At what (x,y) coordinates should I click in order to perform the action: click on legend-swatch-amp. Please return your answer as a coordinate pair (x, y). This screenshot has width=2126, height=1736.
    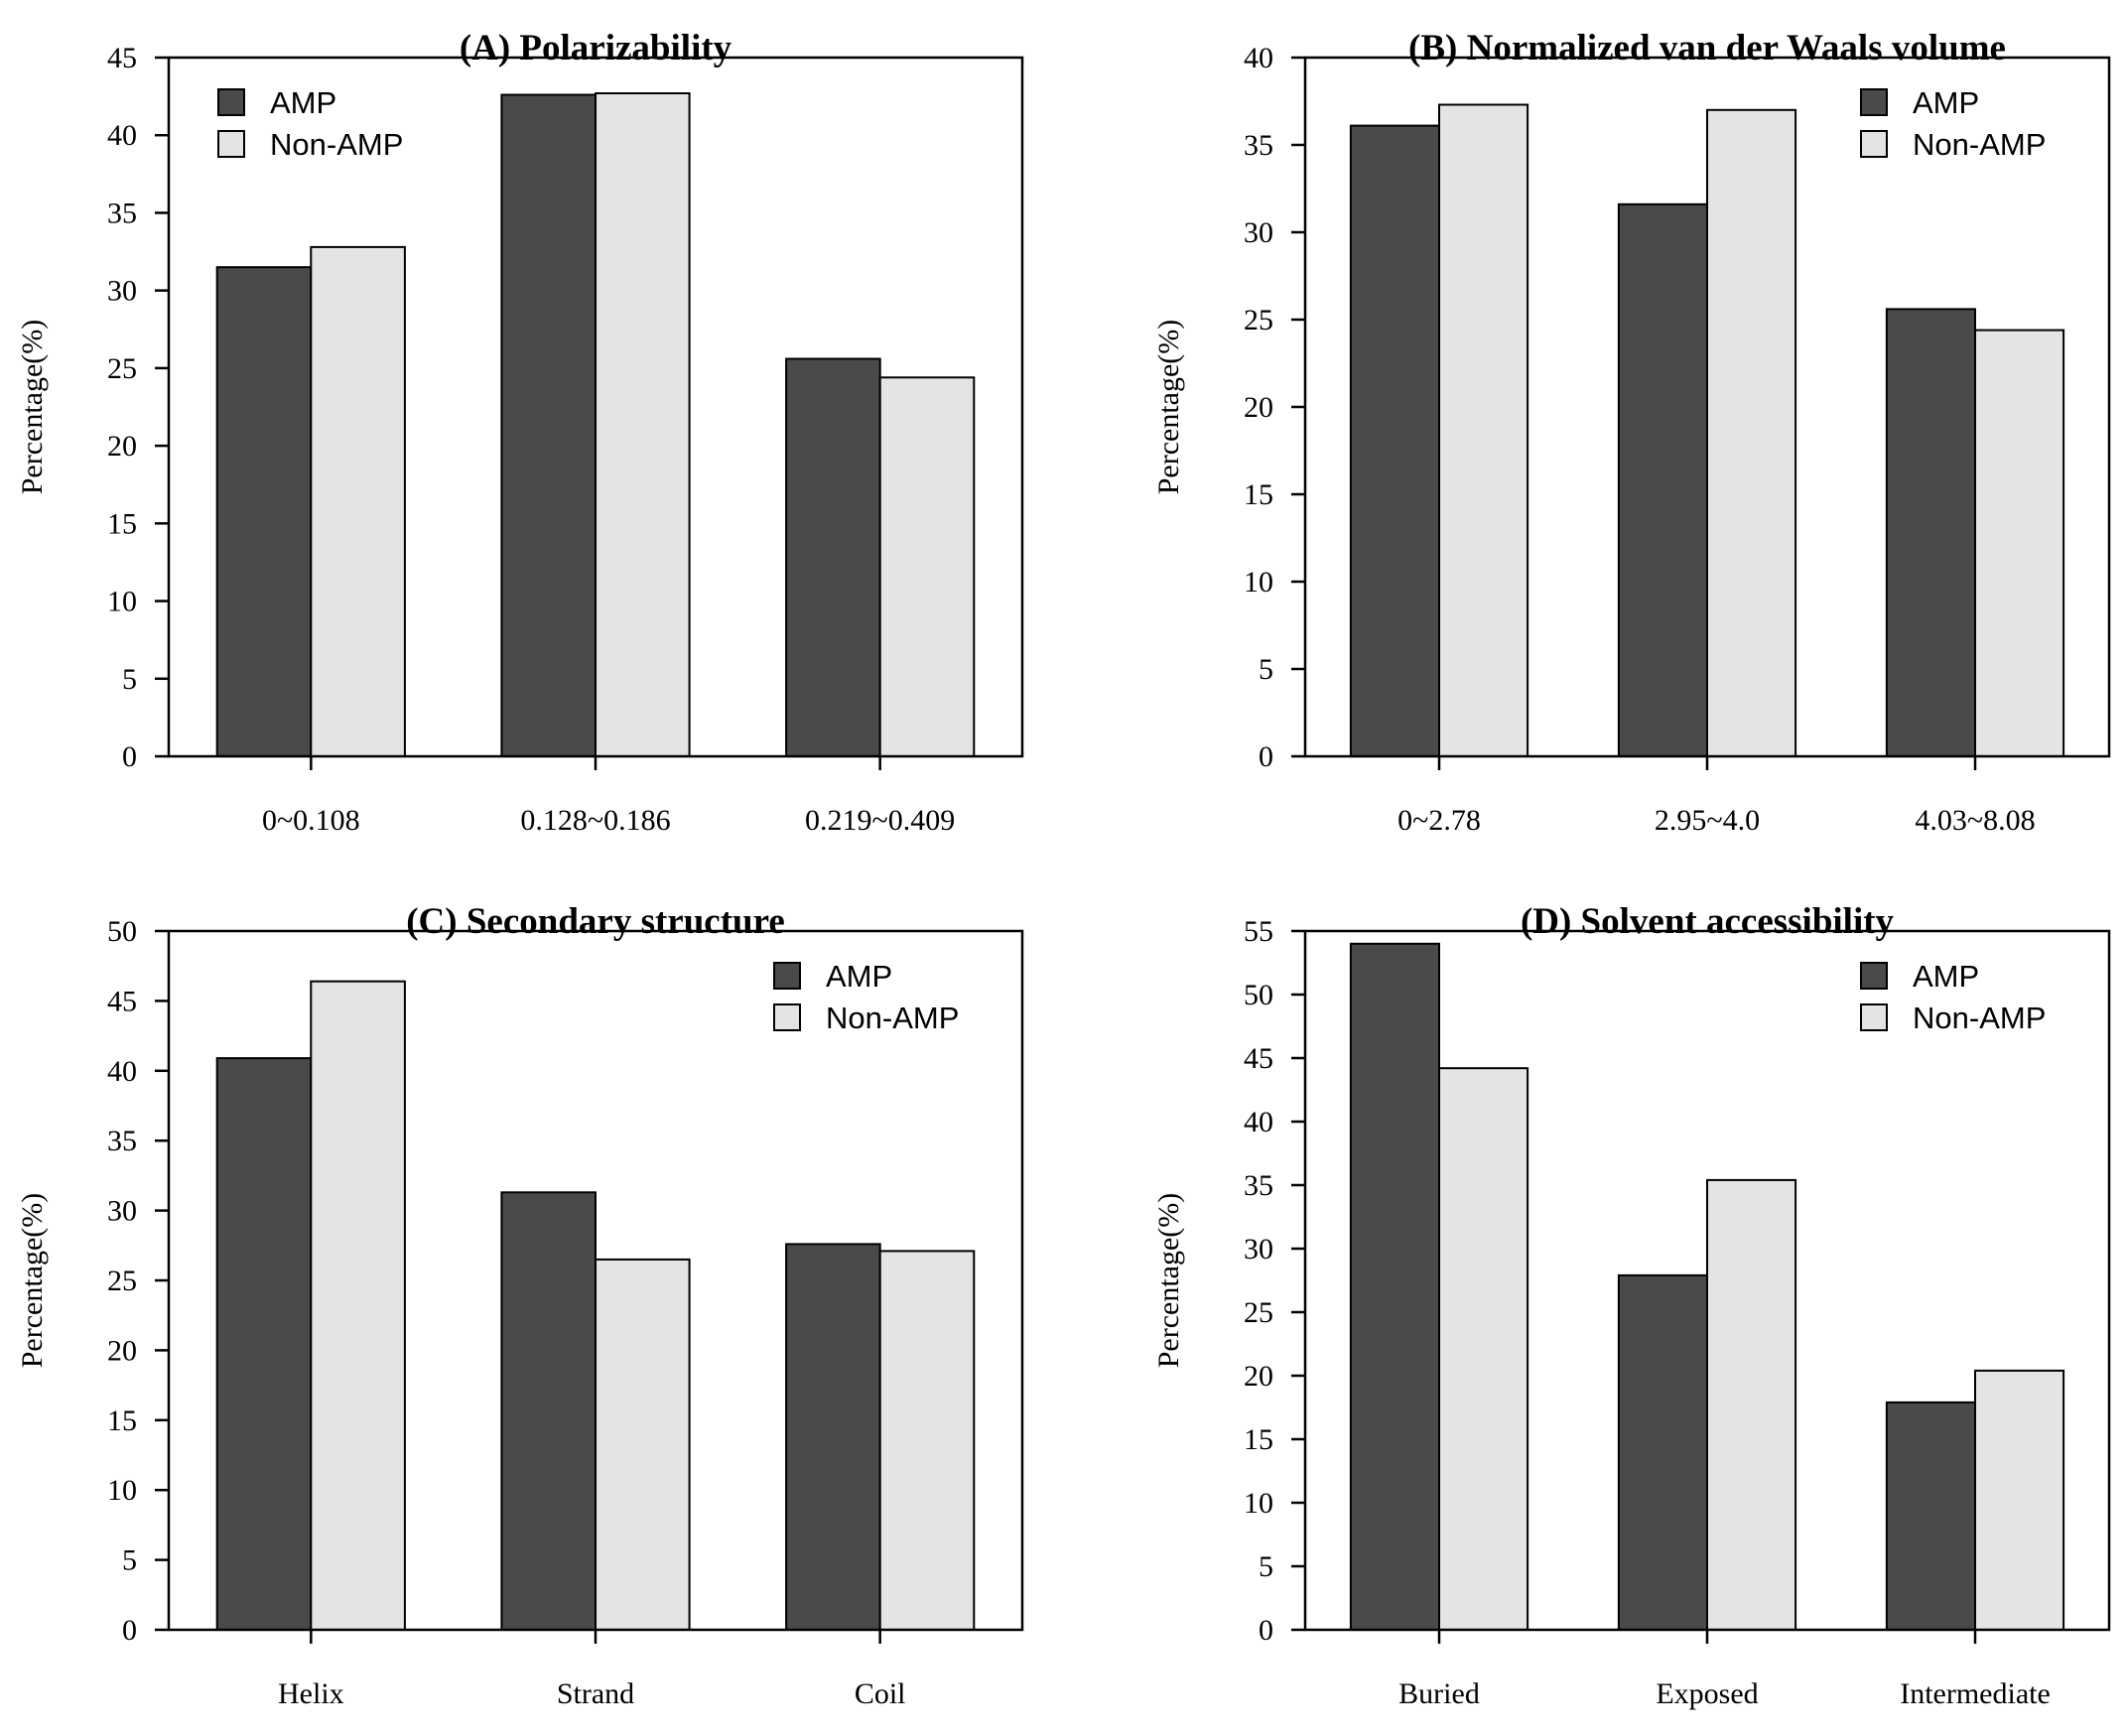
    Looking at the image, I should click on (787, 976).